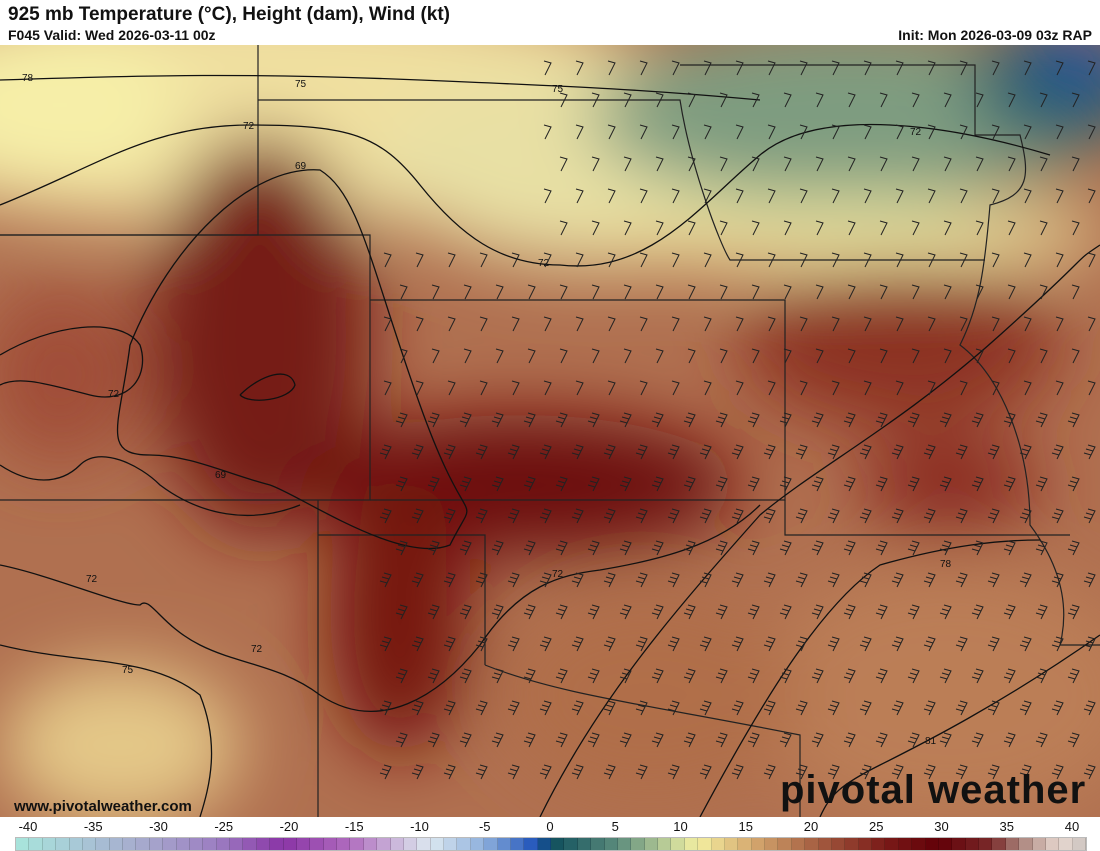 This screenshot has height=851, width=1100. What do you see at coordinates (946, 564) in the screenshot?
I see `contour-label: 78` at bounding box center [946, 564].